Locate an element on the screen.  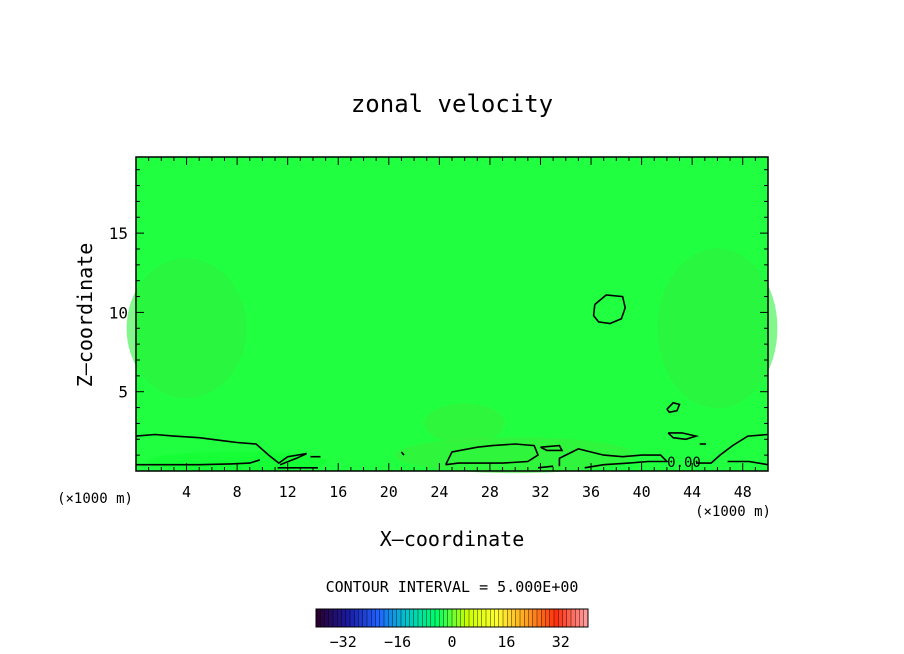
x-tick-label: 24 is located at coordinates (439, 492).